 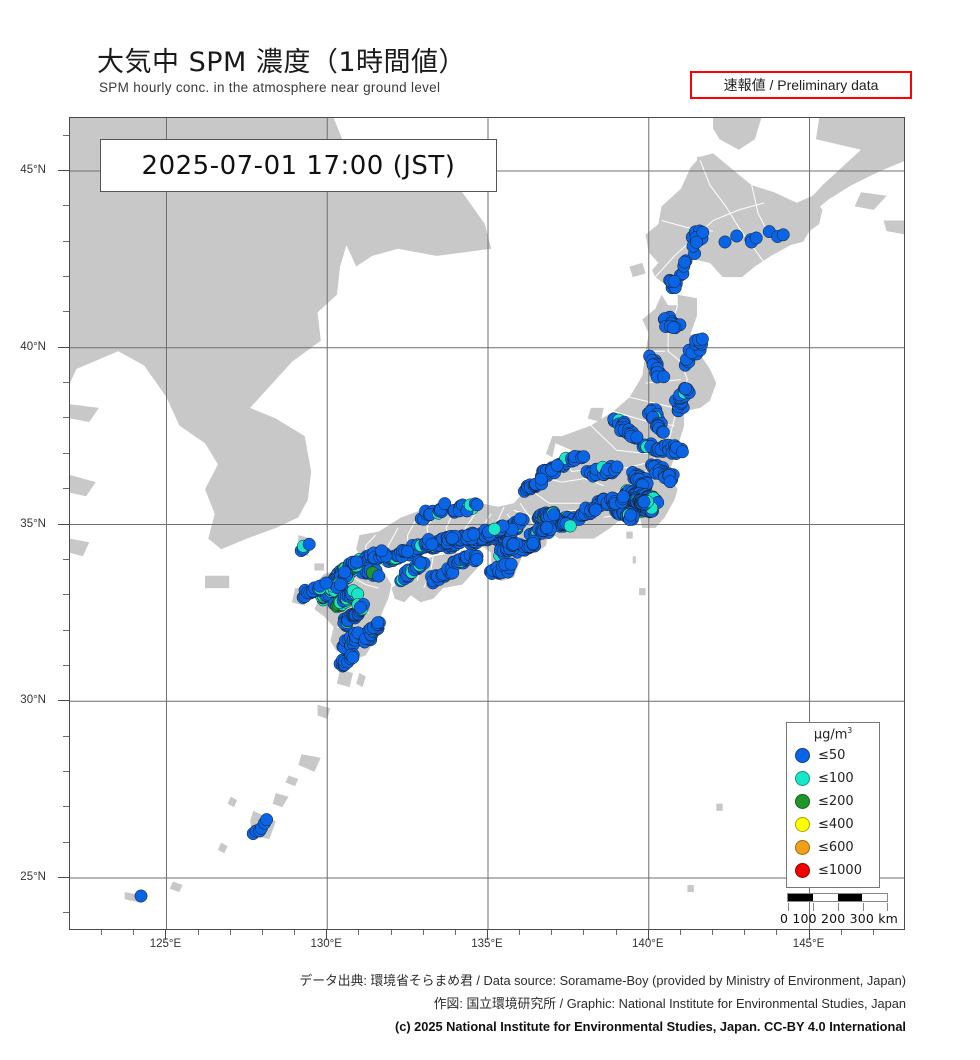 I want to click on sado-island, so click(x=595, y=414).